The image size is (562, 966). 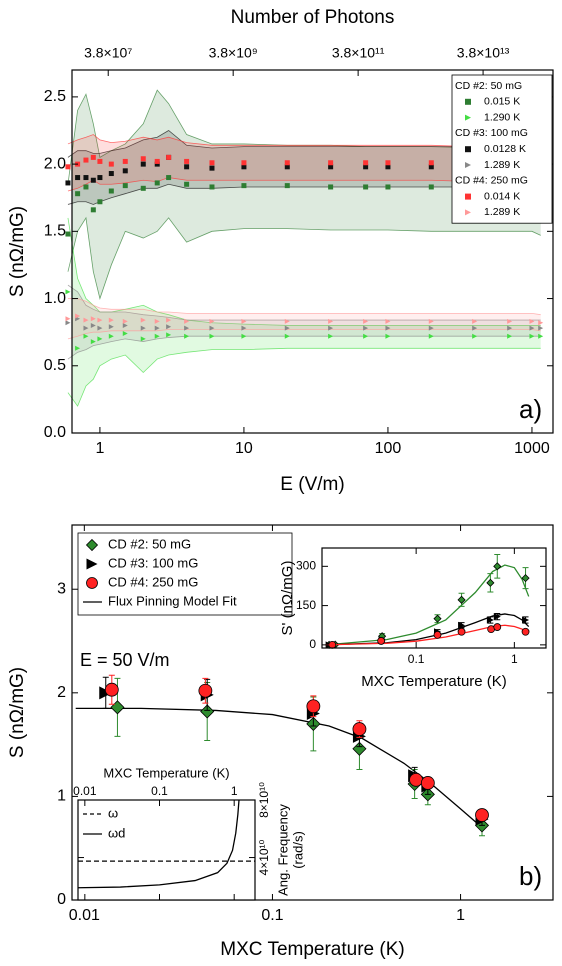 I want to click on x-tick-label: 1, so click(x=234, y=791).